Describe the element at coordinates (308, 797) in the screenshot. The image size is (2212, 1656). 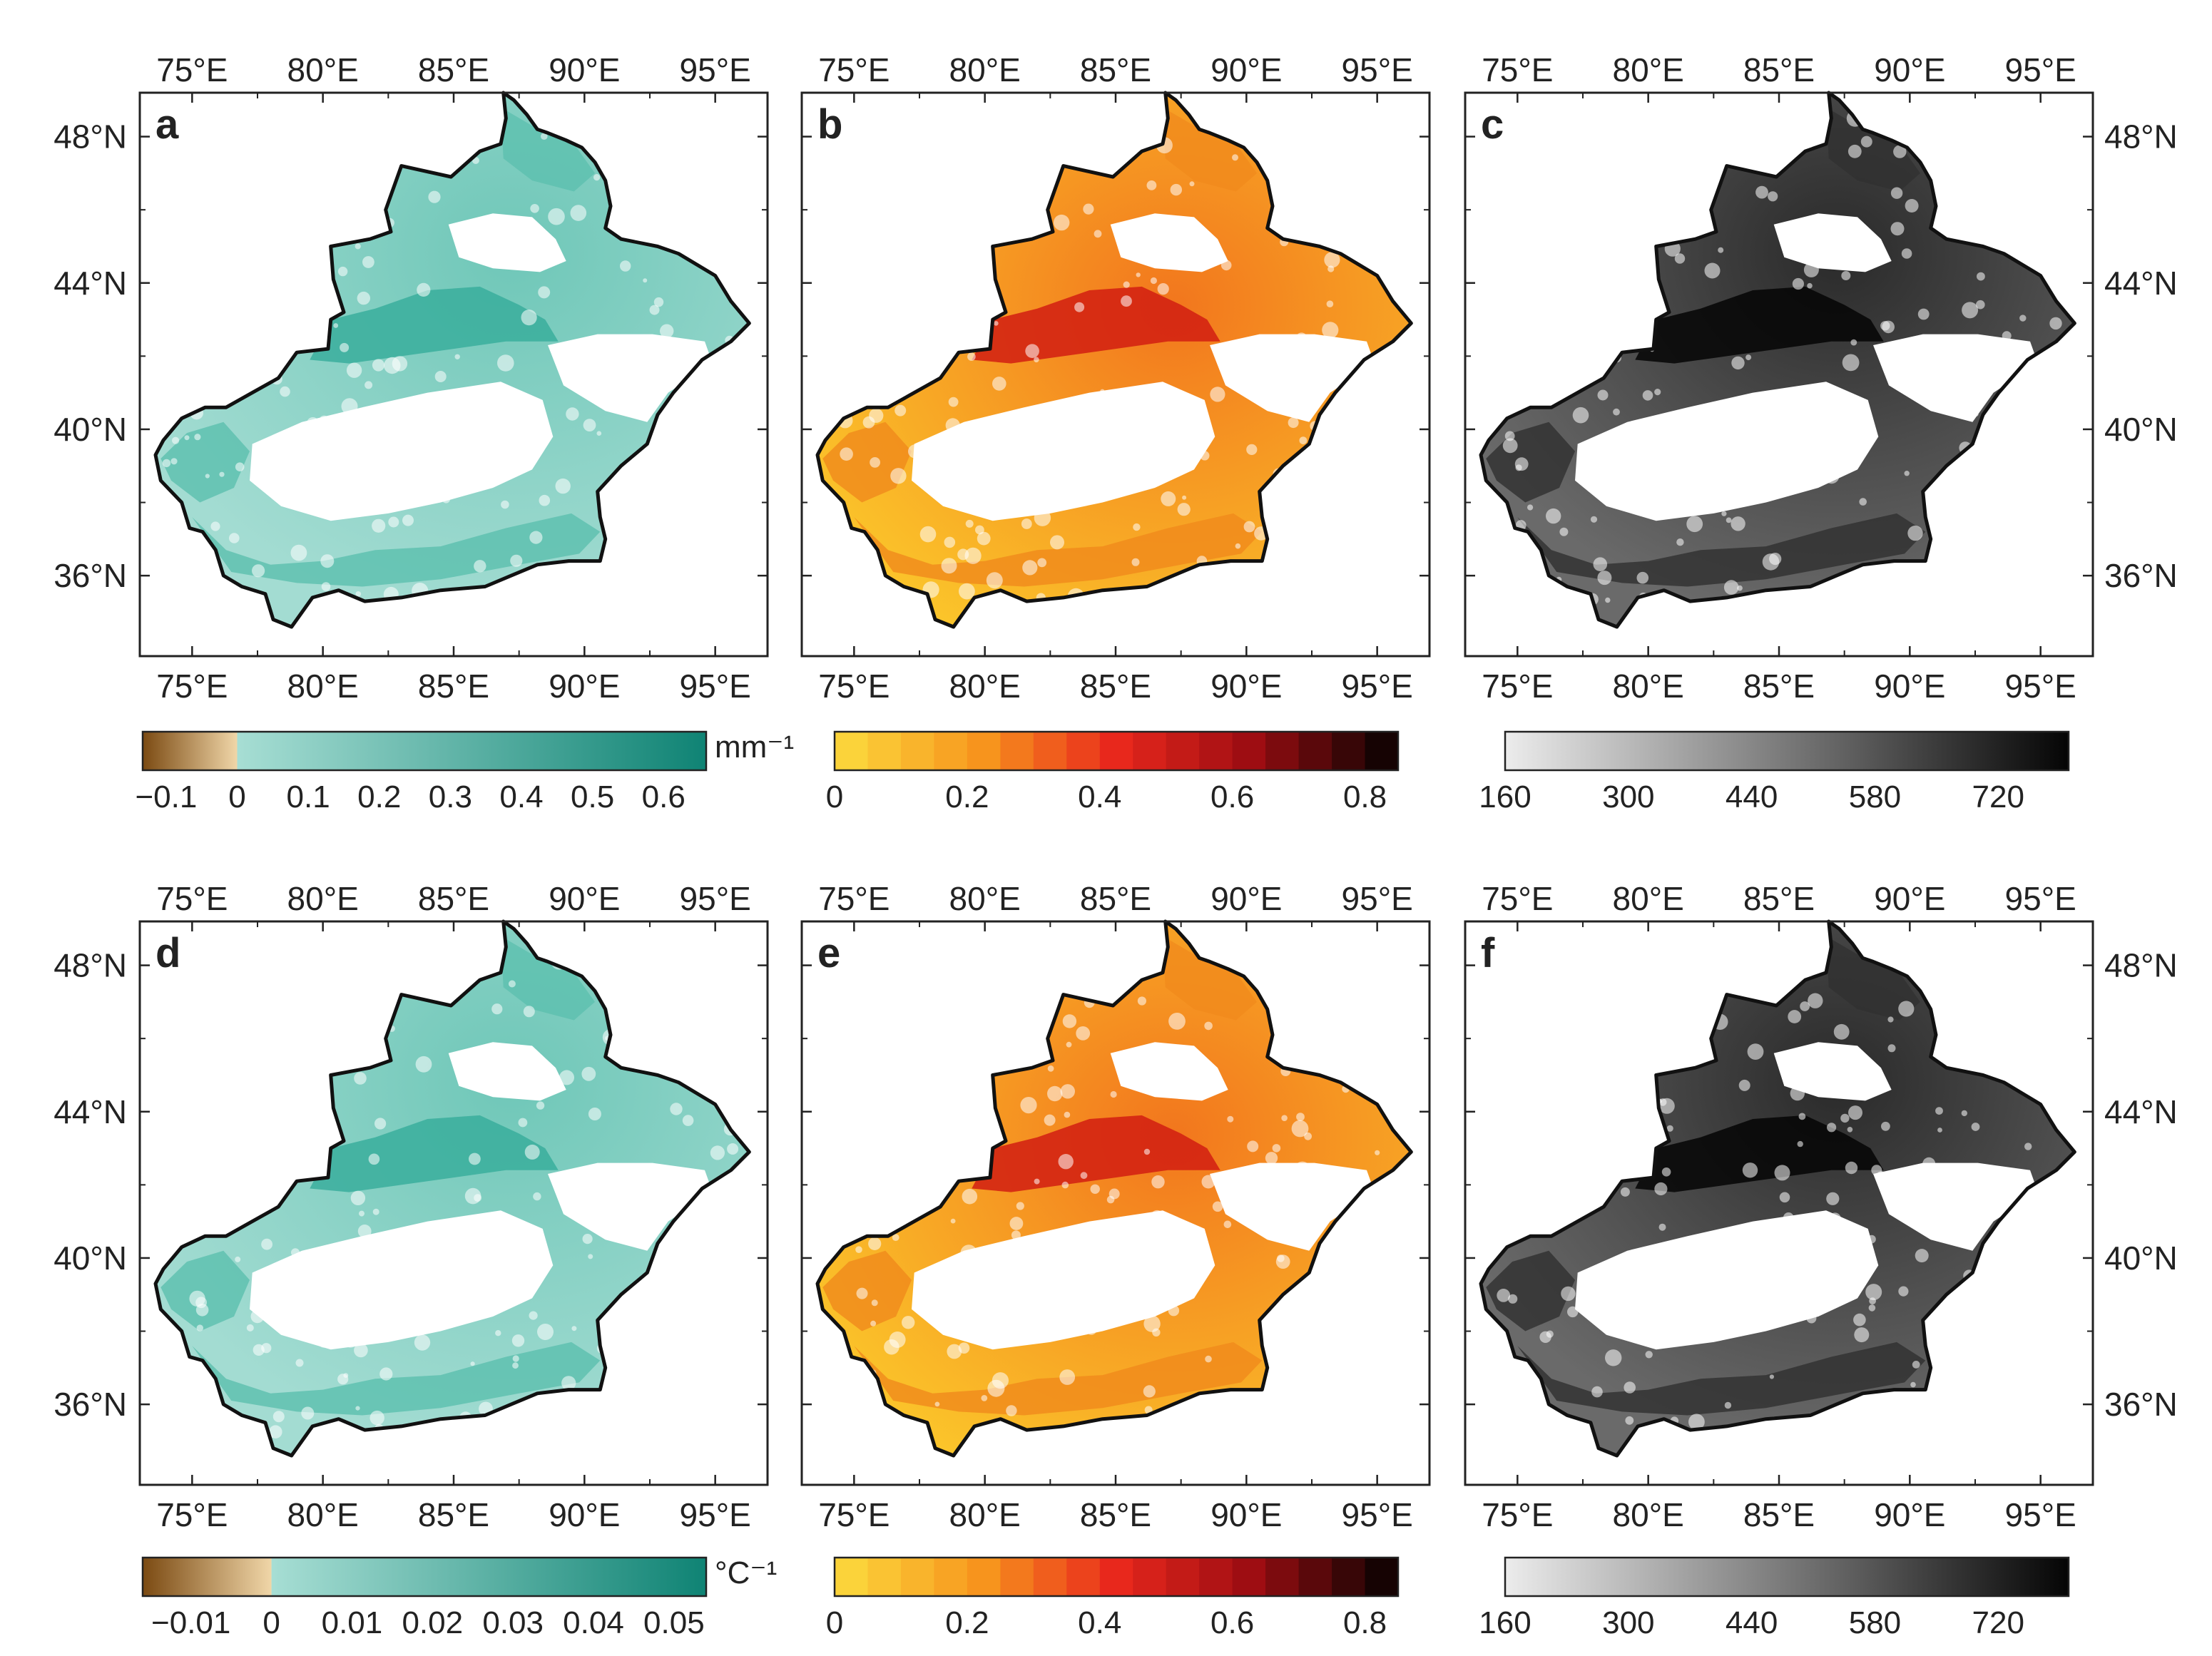
I see `colorbar-tick-label: 0.1` at that location.